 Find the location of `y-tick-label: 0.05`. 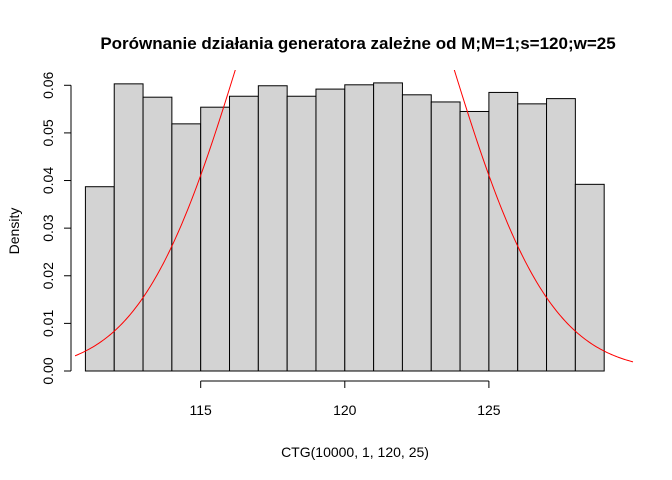

y-tick-label: 0.05 is located at coordinates (48, 132).